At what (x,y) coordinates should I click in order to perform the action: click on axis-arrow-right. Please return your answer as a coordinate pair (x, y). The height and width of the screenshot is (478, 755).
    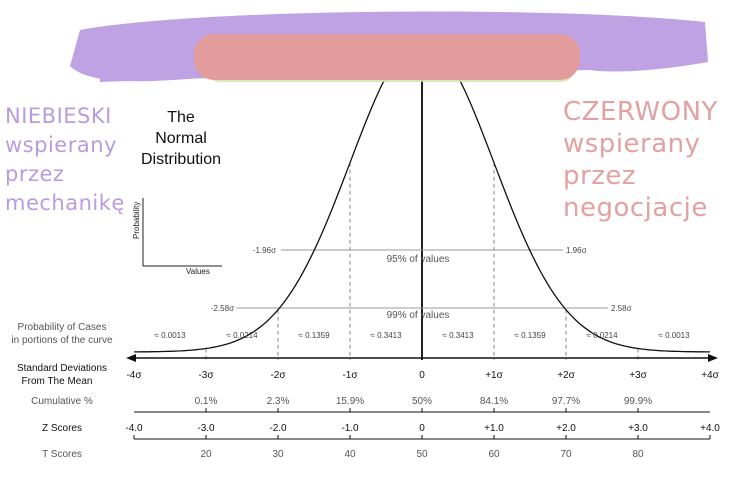
    Looking at the image, I should click on (713, 358).